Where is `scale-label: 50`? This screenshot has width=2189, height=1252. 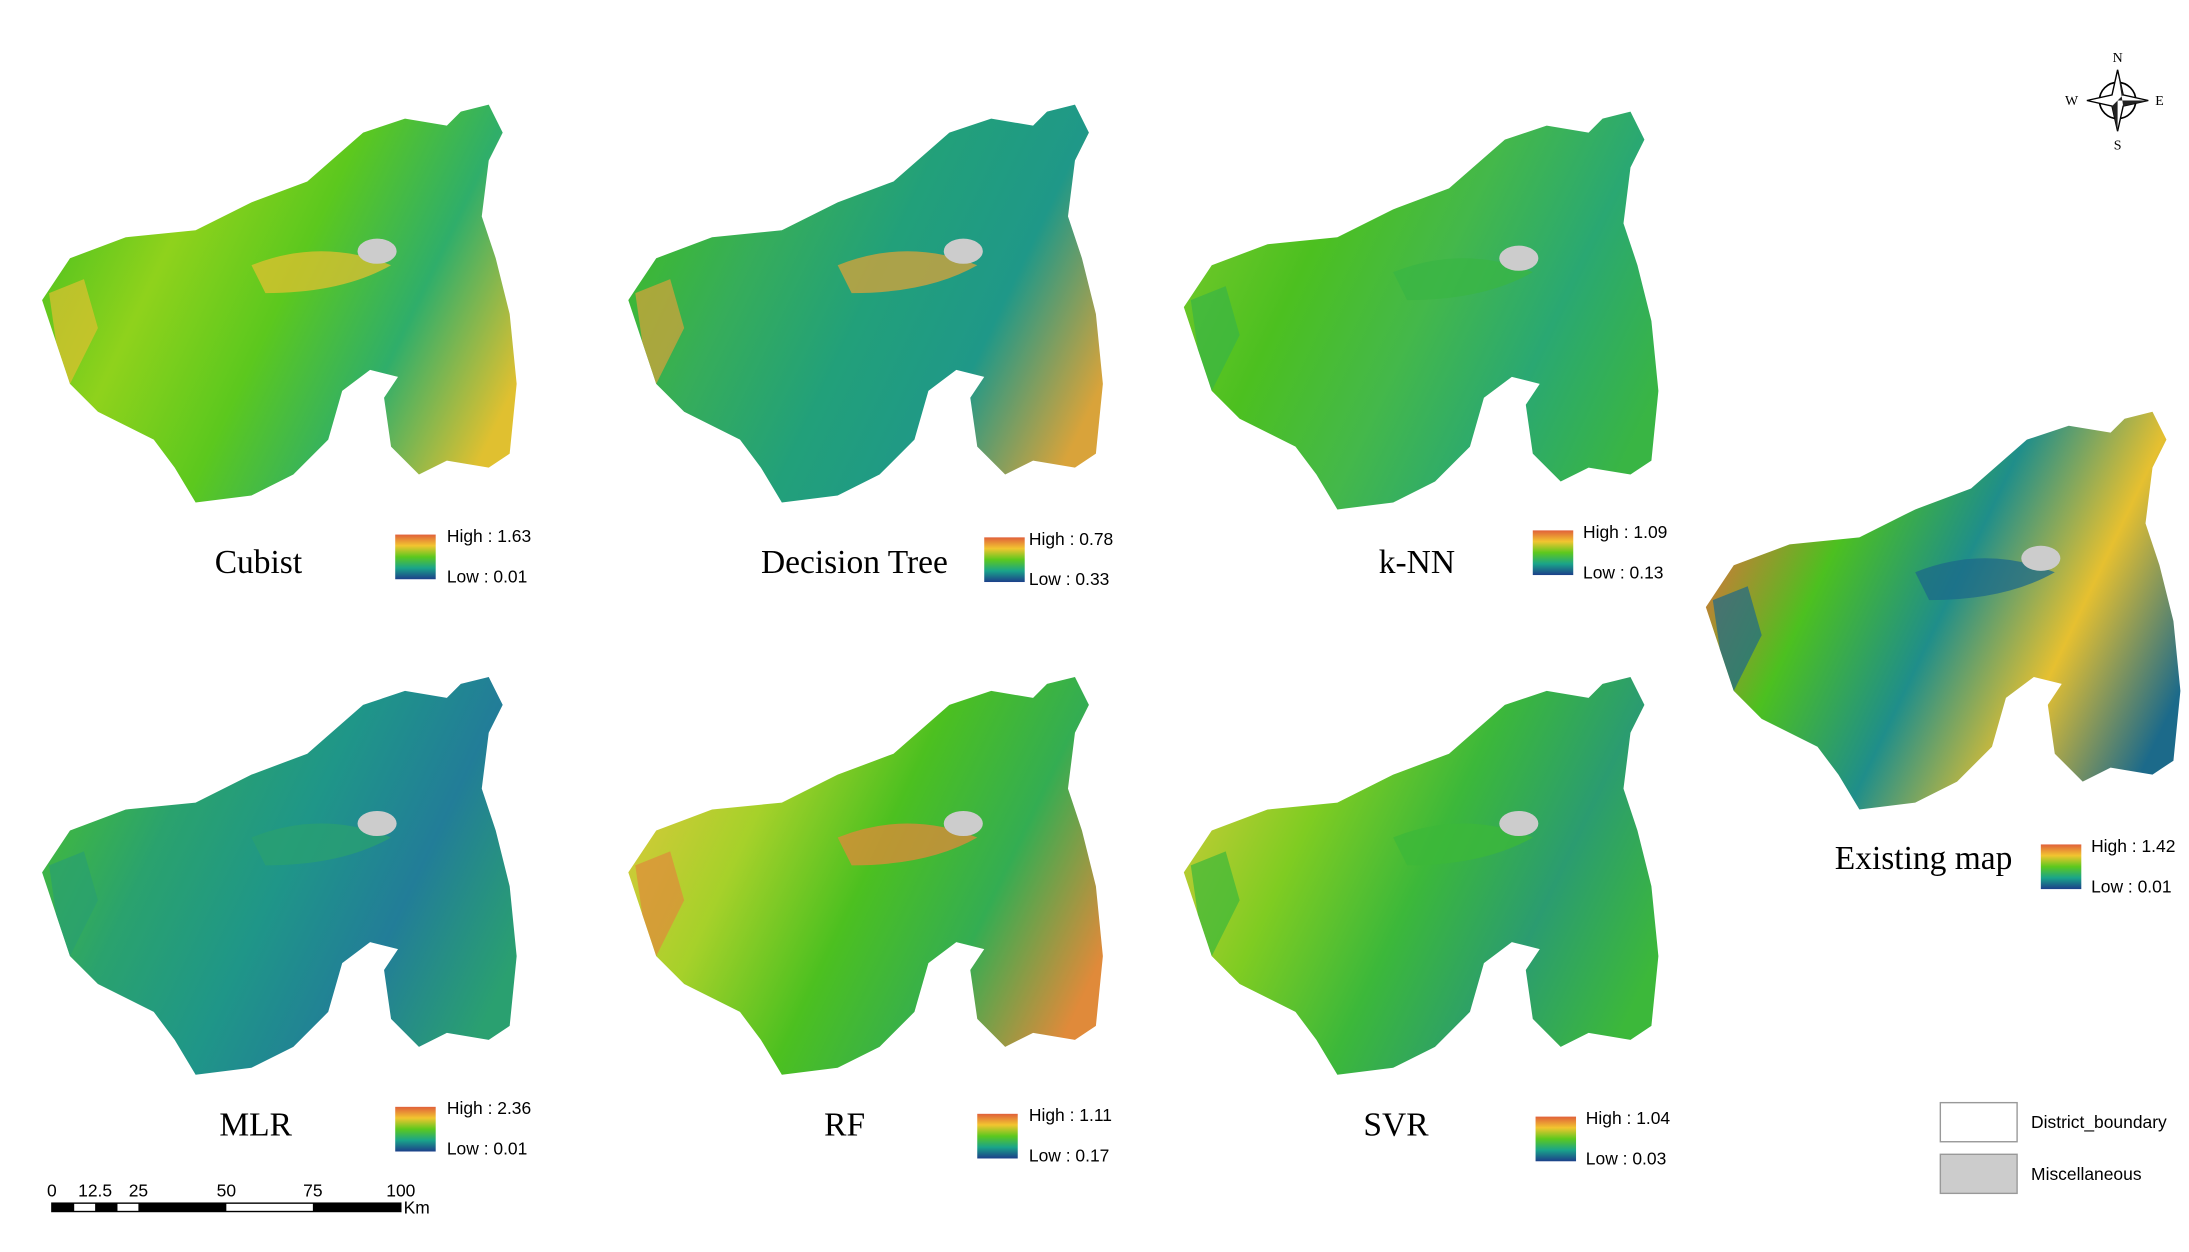 scale-label: 50 is located at coordinates (227, 1191).